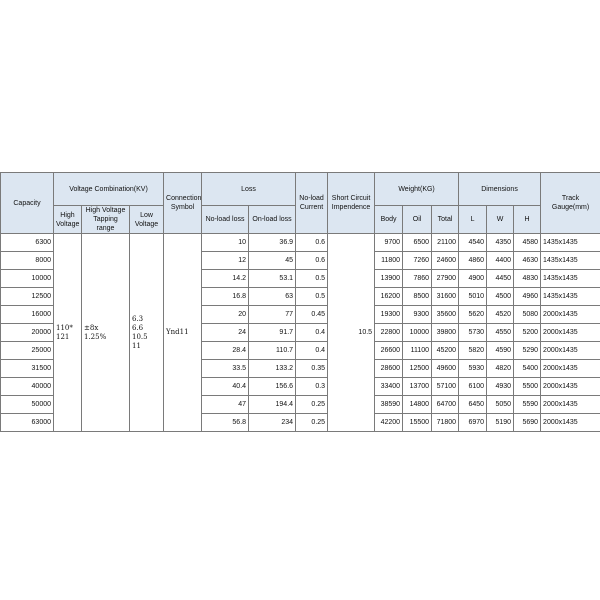 The width and height of the screenshot is (600, 600). Describe the element at coordinates (500, 260) in the screenshot. I see `data-cell: 4400` at that location.